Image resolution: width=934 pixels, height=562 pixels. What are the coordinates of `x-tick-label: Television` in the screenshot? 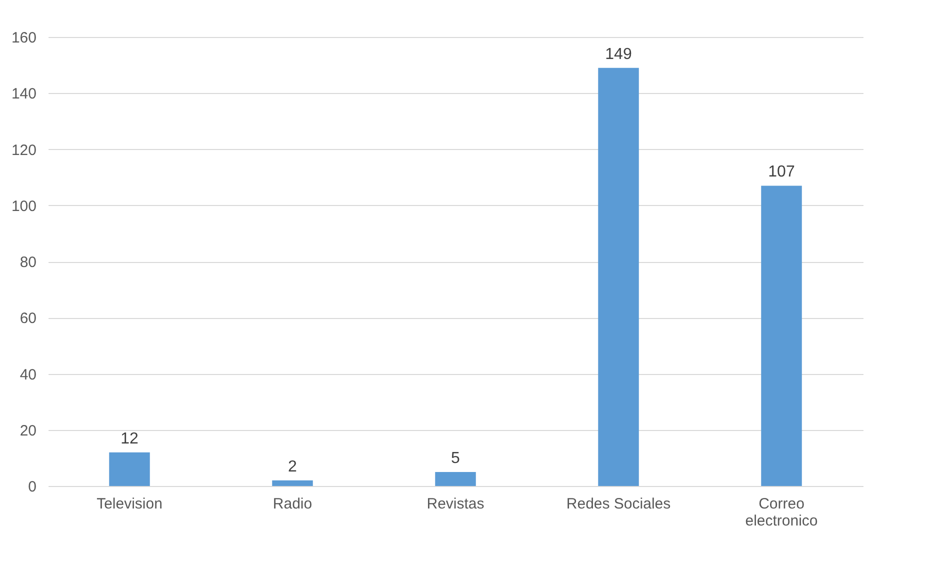 It's located at (129, 504).